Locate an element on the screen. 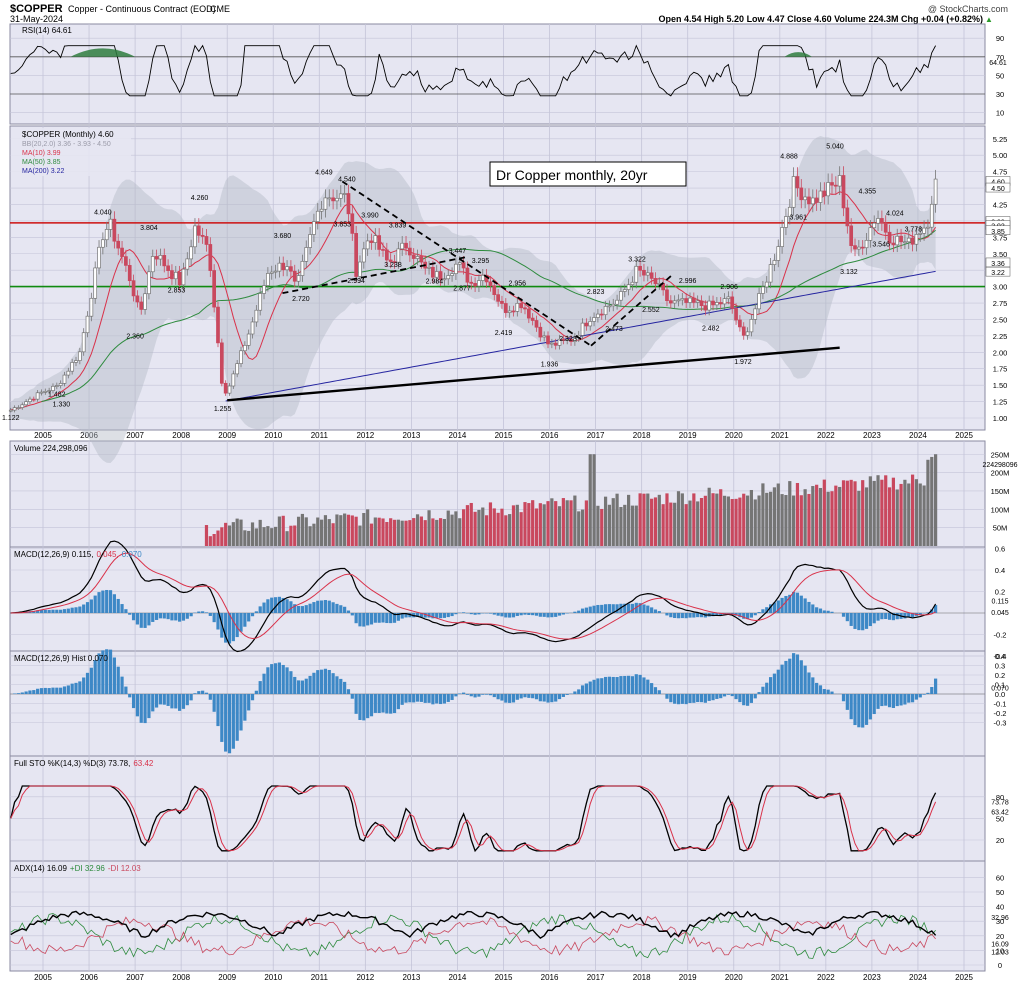 The image size is (1024, 988). price-point-label: 1.936 is located at coordinates (550, 365).